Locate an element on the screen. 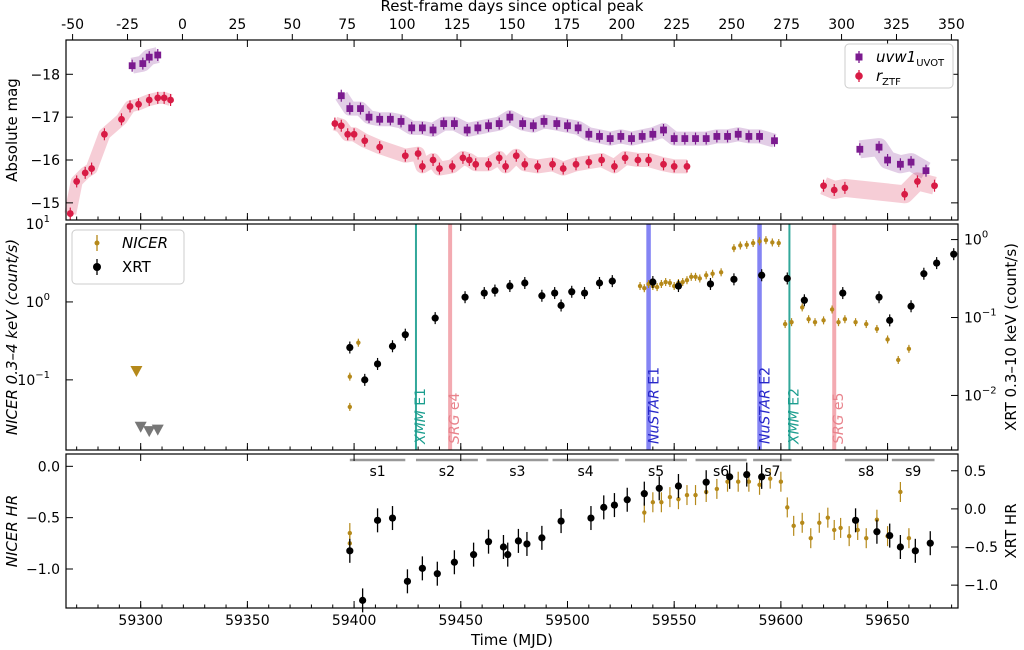  x-axis-title: Time (MJD) is located at coordinates (511, 640).